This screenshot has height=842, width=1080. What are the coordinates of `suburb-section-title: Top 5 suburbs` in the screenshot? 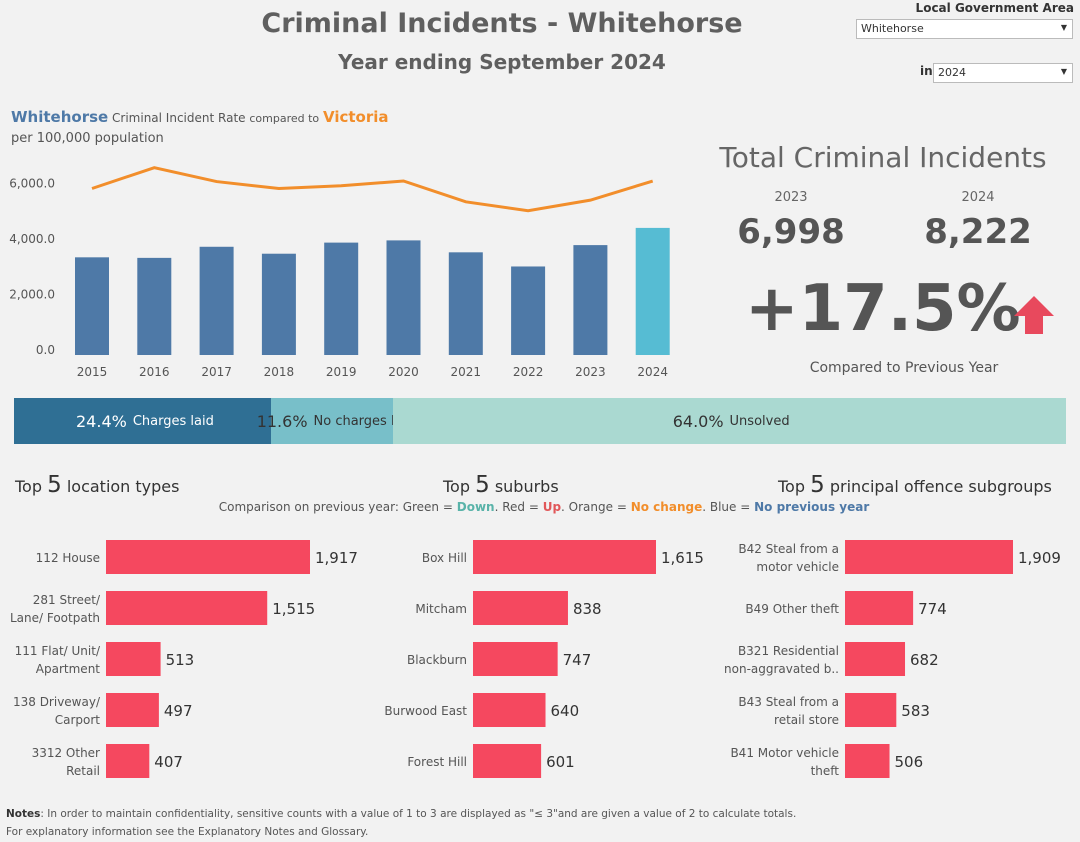 It's located at (501, 485).